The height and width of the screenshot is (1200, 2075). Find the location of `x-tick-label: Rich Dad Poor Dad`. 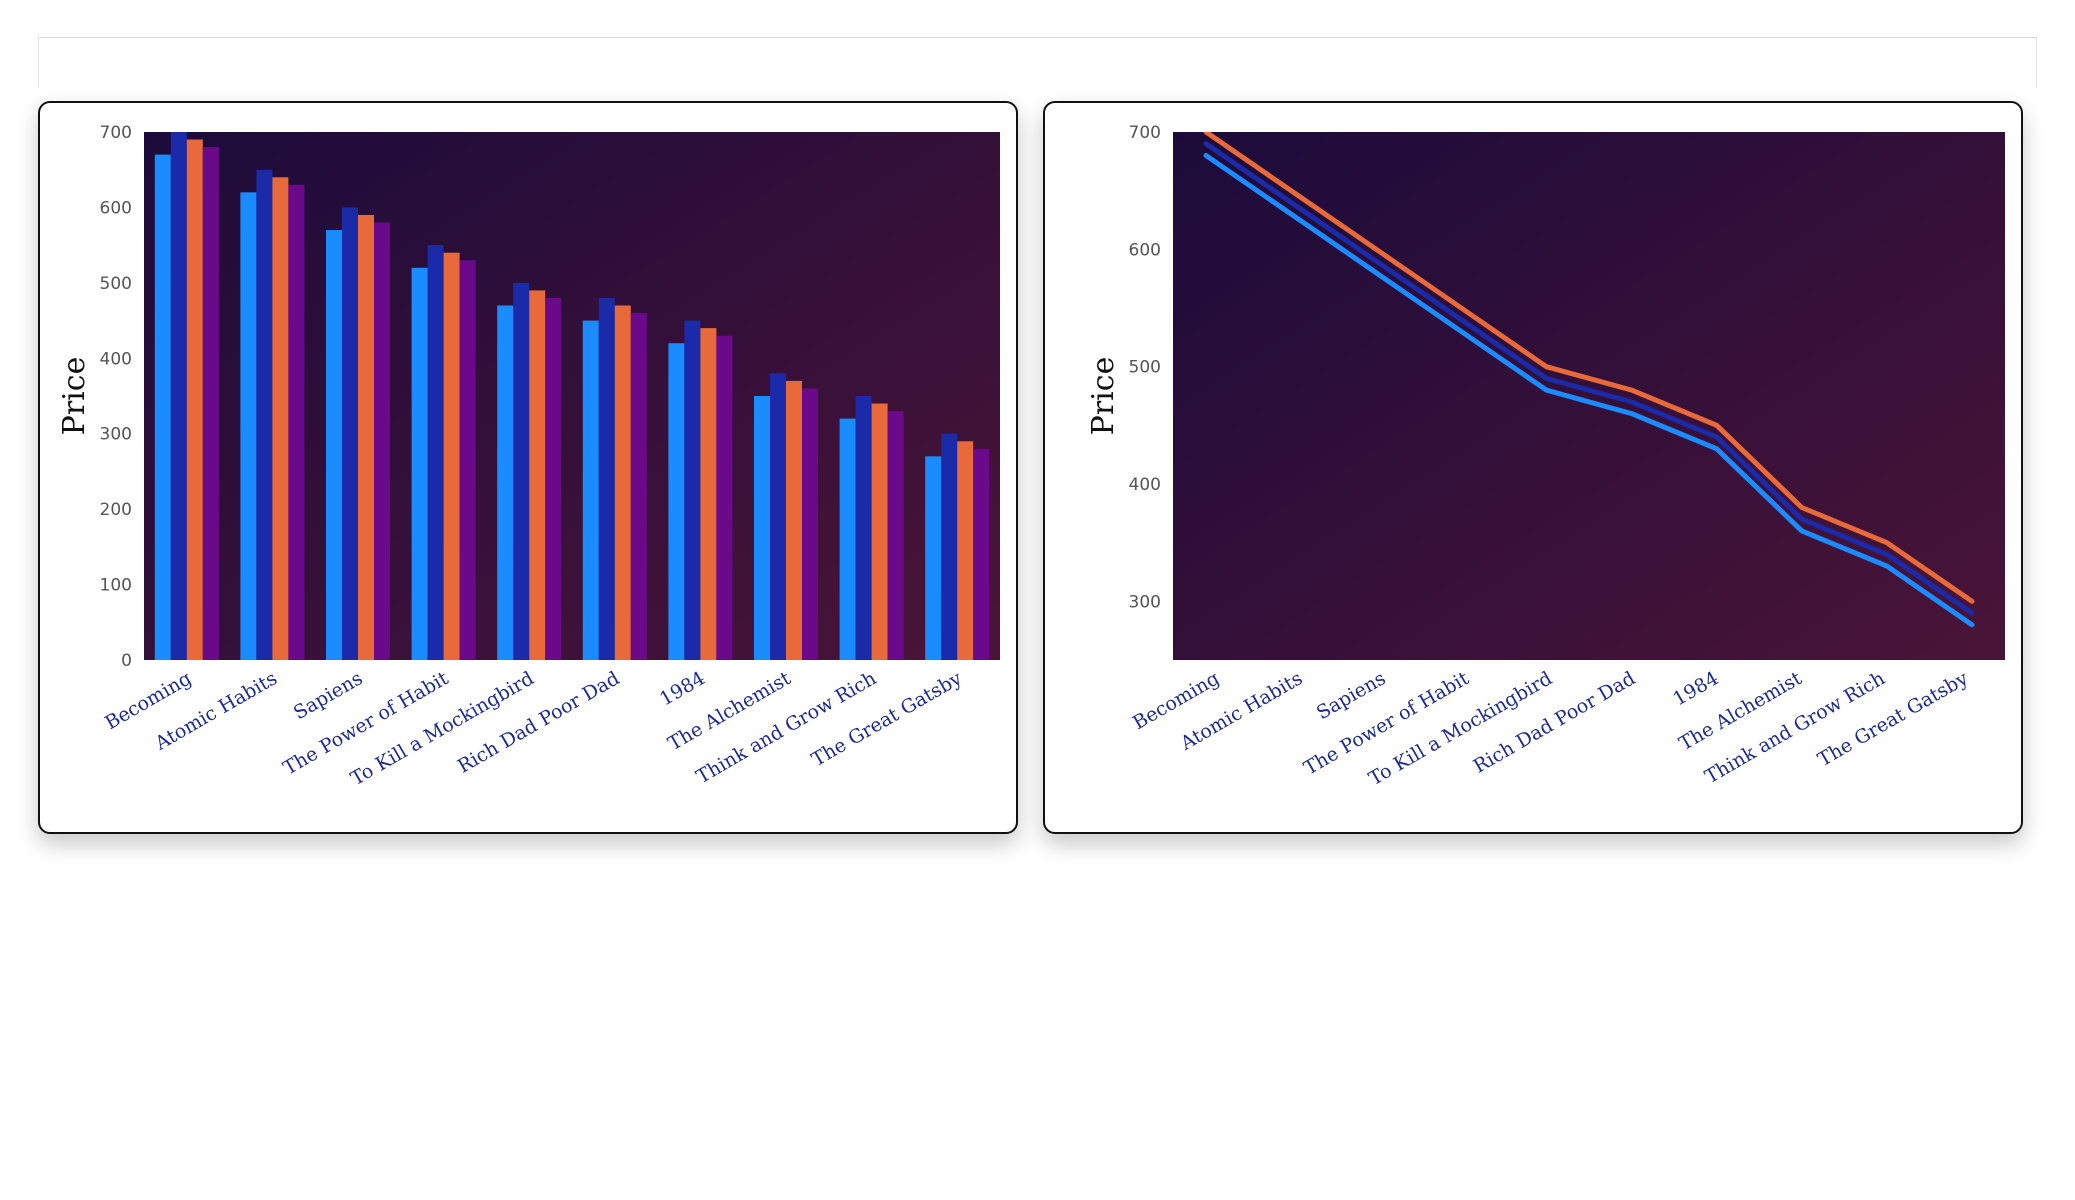

x-tick-label: Rich Dad Poor Dad is located at coordinates (538, 722).